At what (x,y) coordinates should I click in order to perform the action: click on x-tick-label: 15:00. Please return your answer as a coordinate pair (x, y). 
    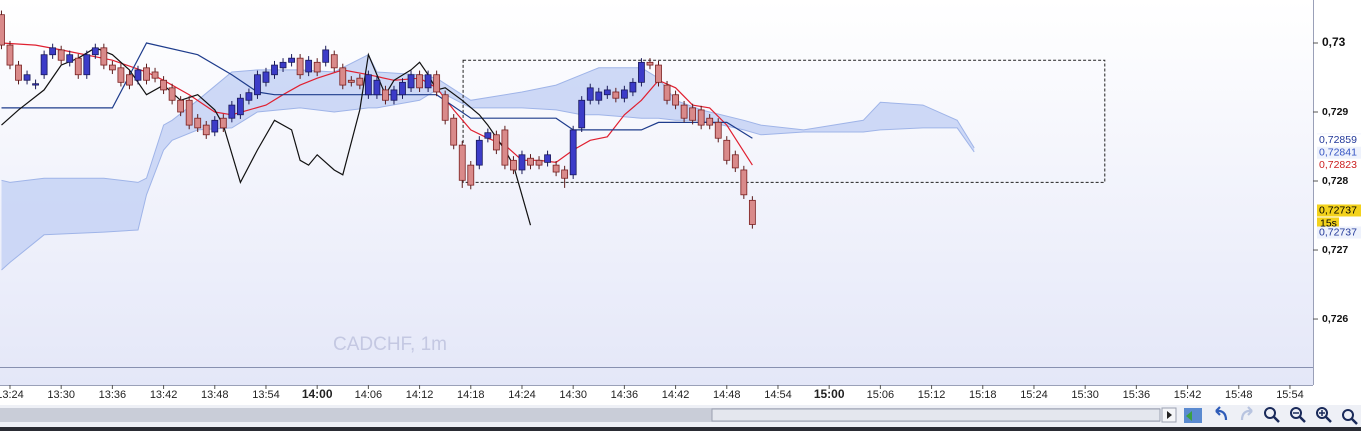
    Looking at the image, I should click on (829, 394).